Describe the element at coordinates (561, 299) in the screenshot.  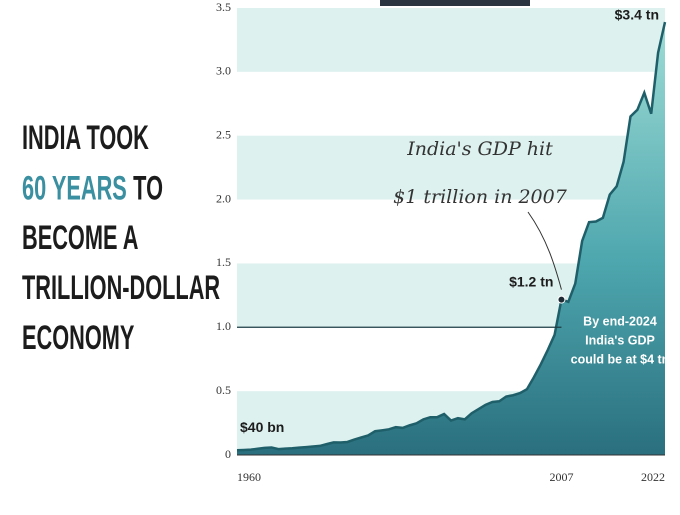
I see `milestone-point` at that location.